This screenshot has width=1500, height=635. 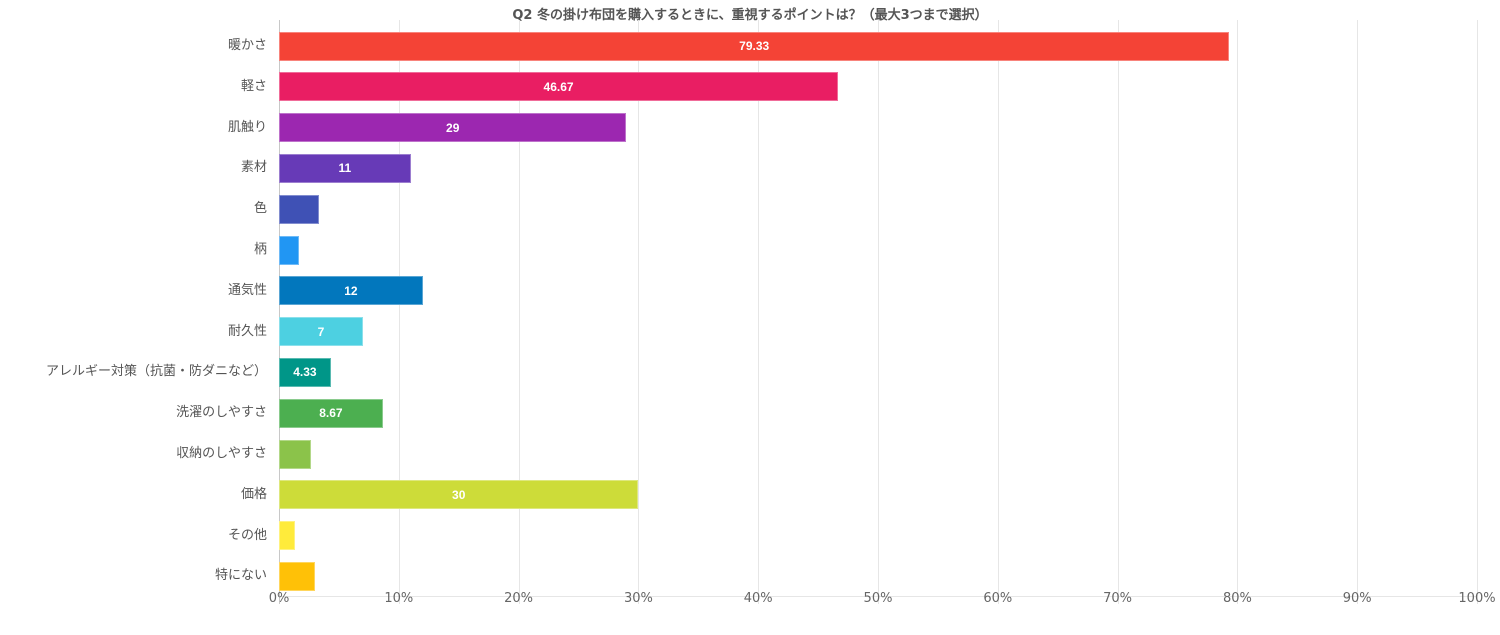 I want to click on category-label: その他, so click(x=247, y=535).